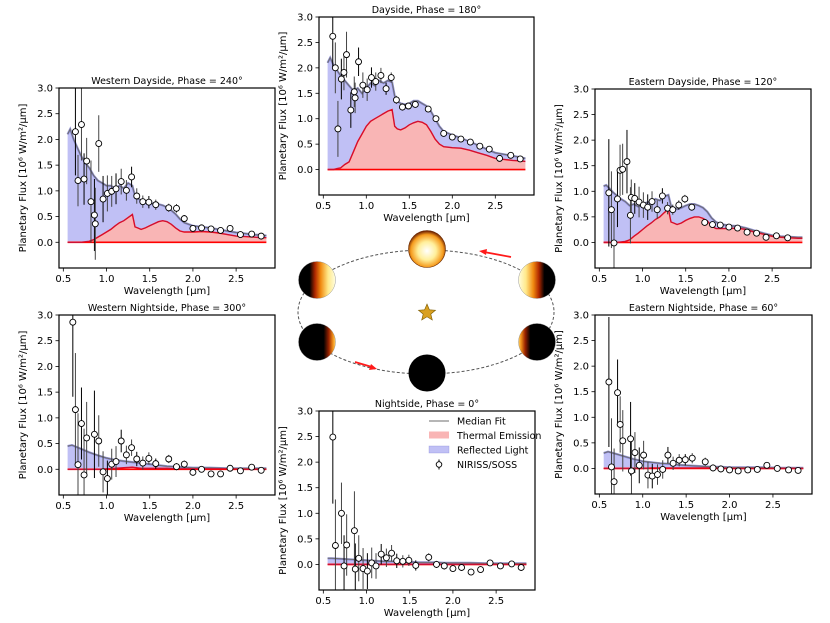  What do you see at coordinates (493, 451) in the screenshot?
I see `legend-label: Reflected Light` at bounding box center [493, 451].